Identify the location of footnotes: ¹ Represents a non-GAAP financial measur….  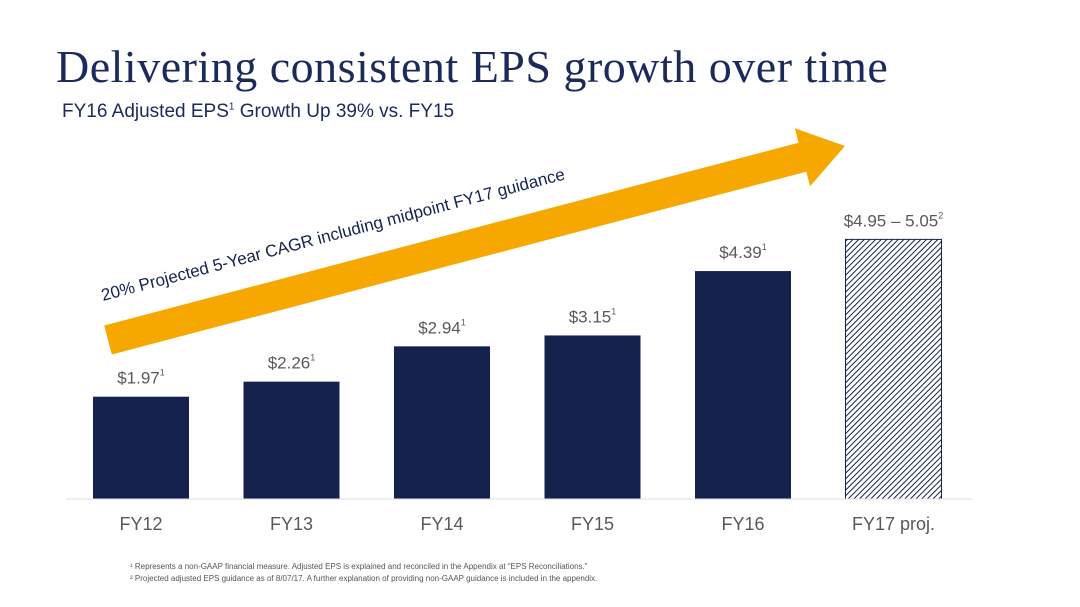
(363, 573).